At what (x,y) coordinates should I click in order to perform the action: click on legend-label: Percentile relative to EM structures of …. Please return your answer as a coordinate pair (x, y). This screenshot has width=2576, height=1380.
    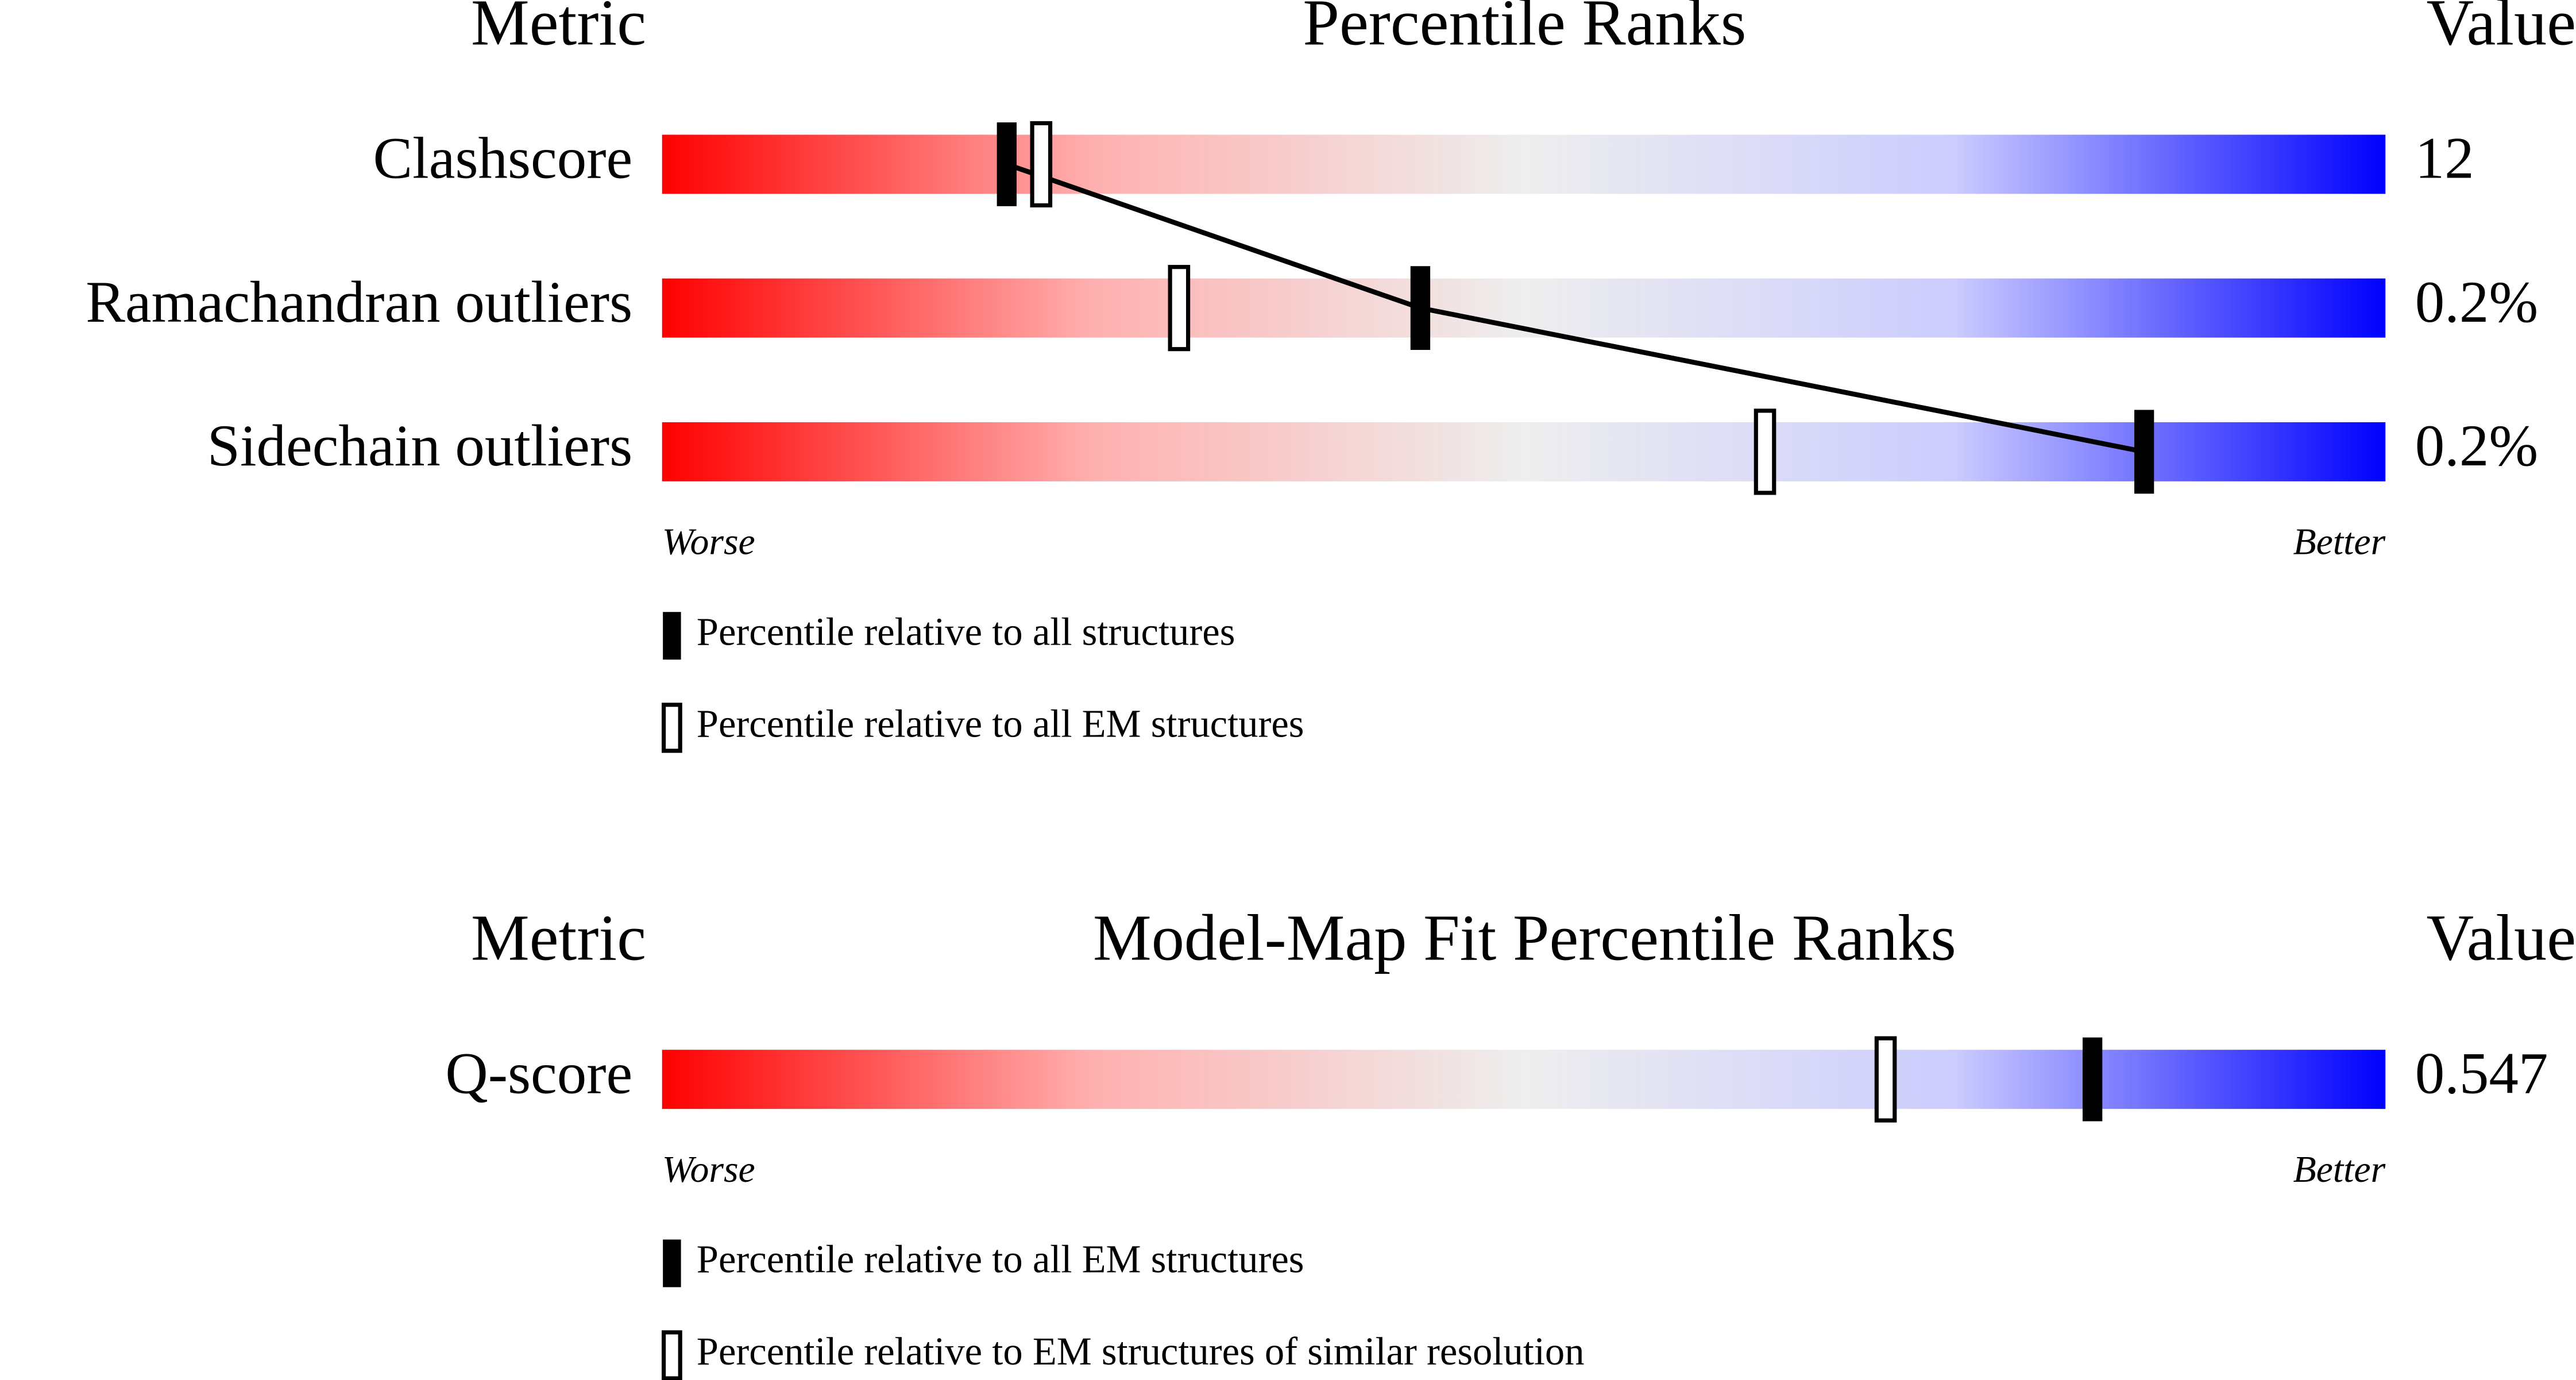
    Looking at the image, I should click on (1141, 1351).